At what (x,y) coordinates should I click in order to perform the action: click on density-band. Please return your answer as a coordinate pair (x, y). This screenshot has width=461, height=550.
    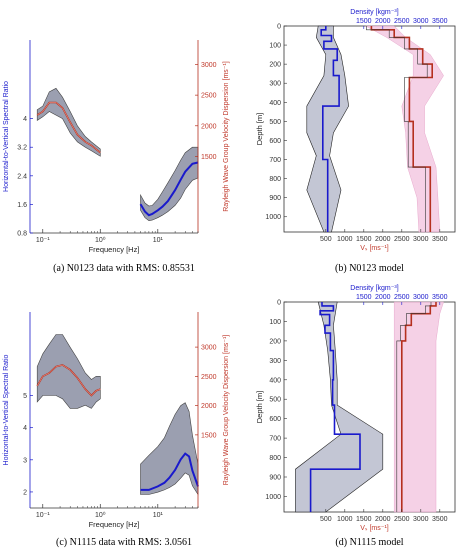
    Looking at the image, I should click on (419, 407).